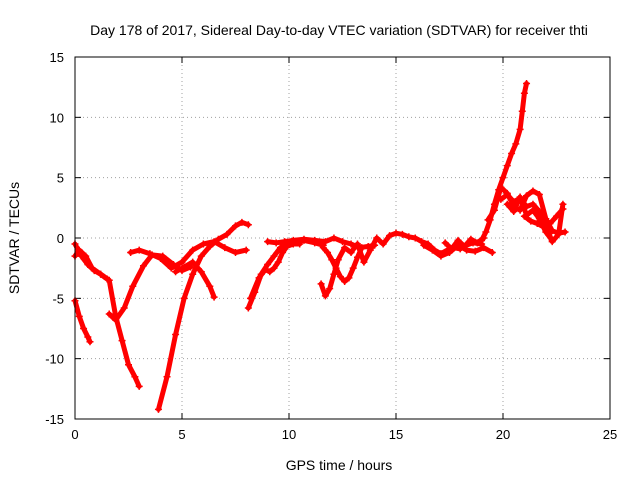  What do you see at coordinates (54, 419) in the screenshot?
I see `y-tick-label: -15` at bounding box center [54, 419].